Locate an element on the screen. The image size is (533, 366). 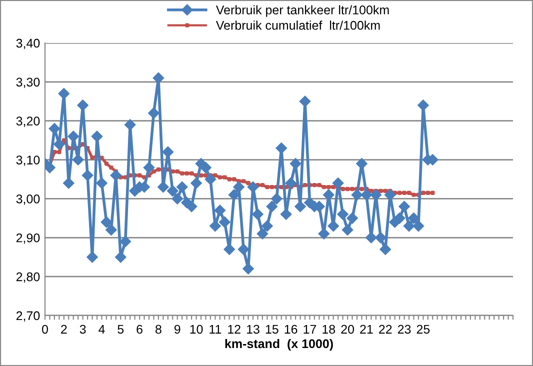
x-tick-label: 21 is located at coordinates (366, 329).